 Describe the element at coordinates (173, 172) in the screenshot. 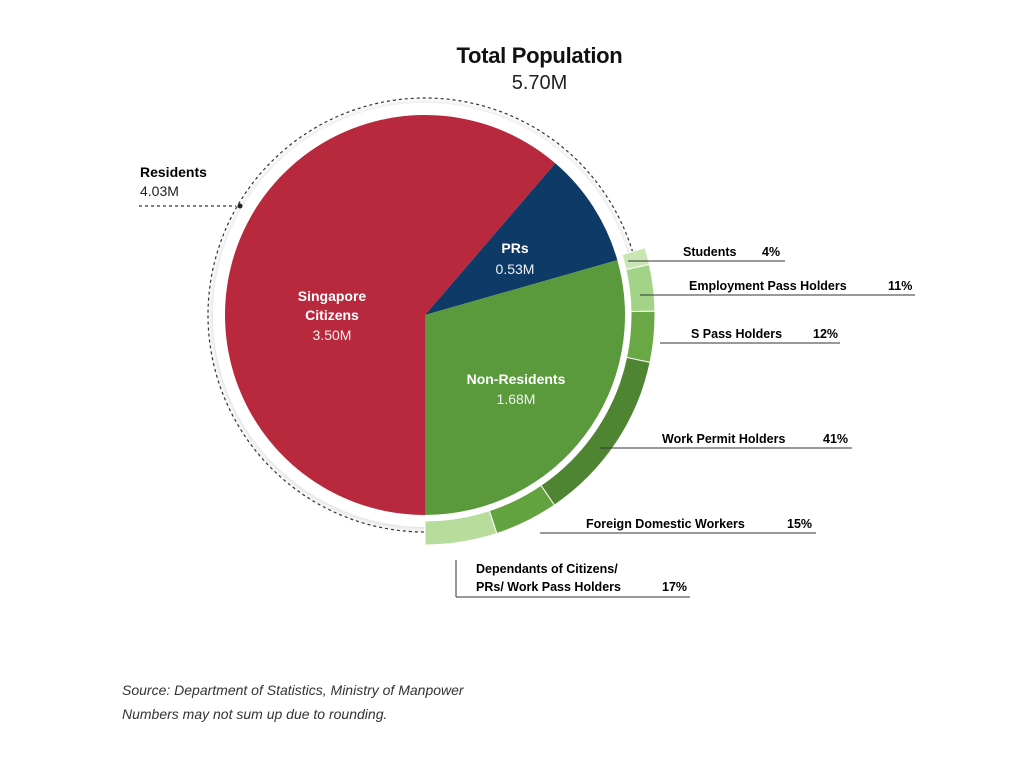

I see `label-residents: Residents` at that location.